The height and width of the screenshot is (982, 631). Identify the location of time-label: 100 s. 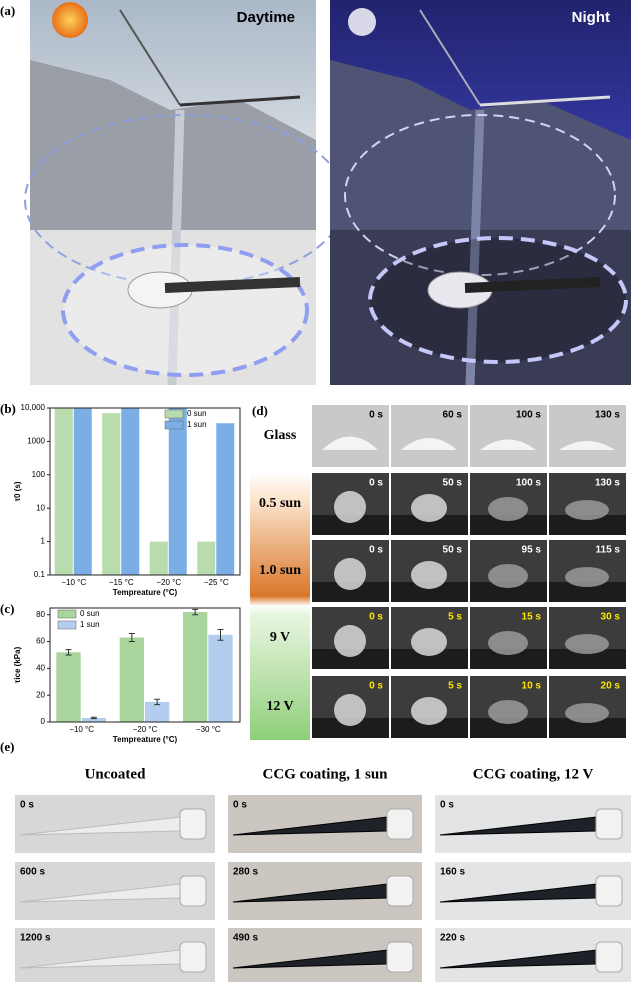
(528, 483).